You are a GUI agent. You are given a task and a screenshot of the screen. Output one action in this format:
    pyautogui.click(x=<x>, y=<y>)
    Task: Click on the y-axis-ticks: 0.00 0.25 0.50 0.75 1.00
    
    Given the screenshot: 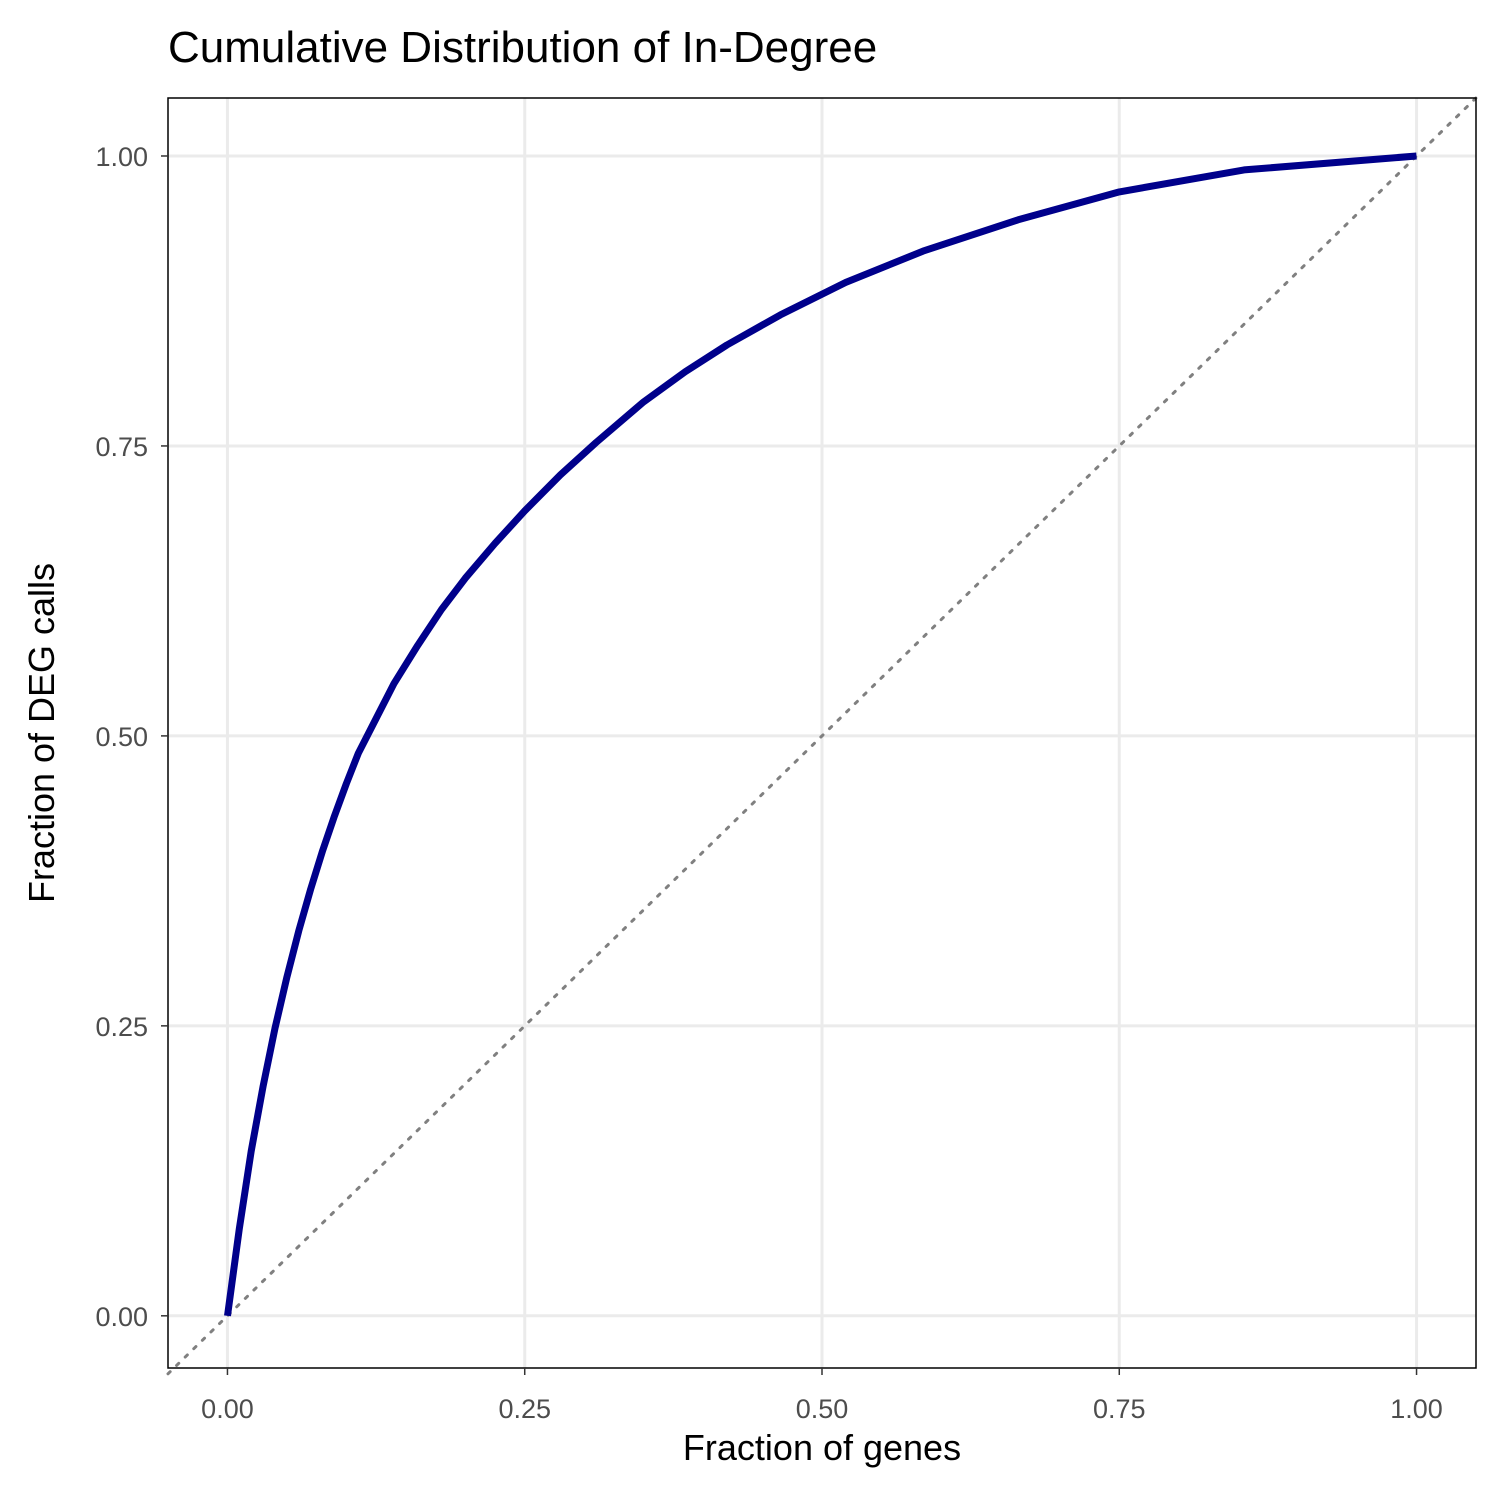 What is the action you would take?
    pyautogui.click(x=131, y=737)
    